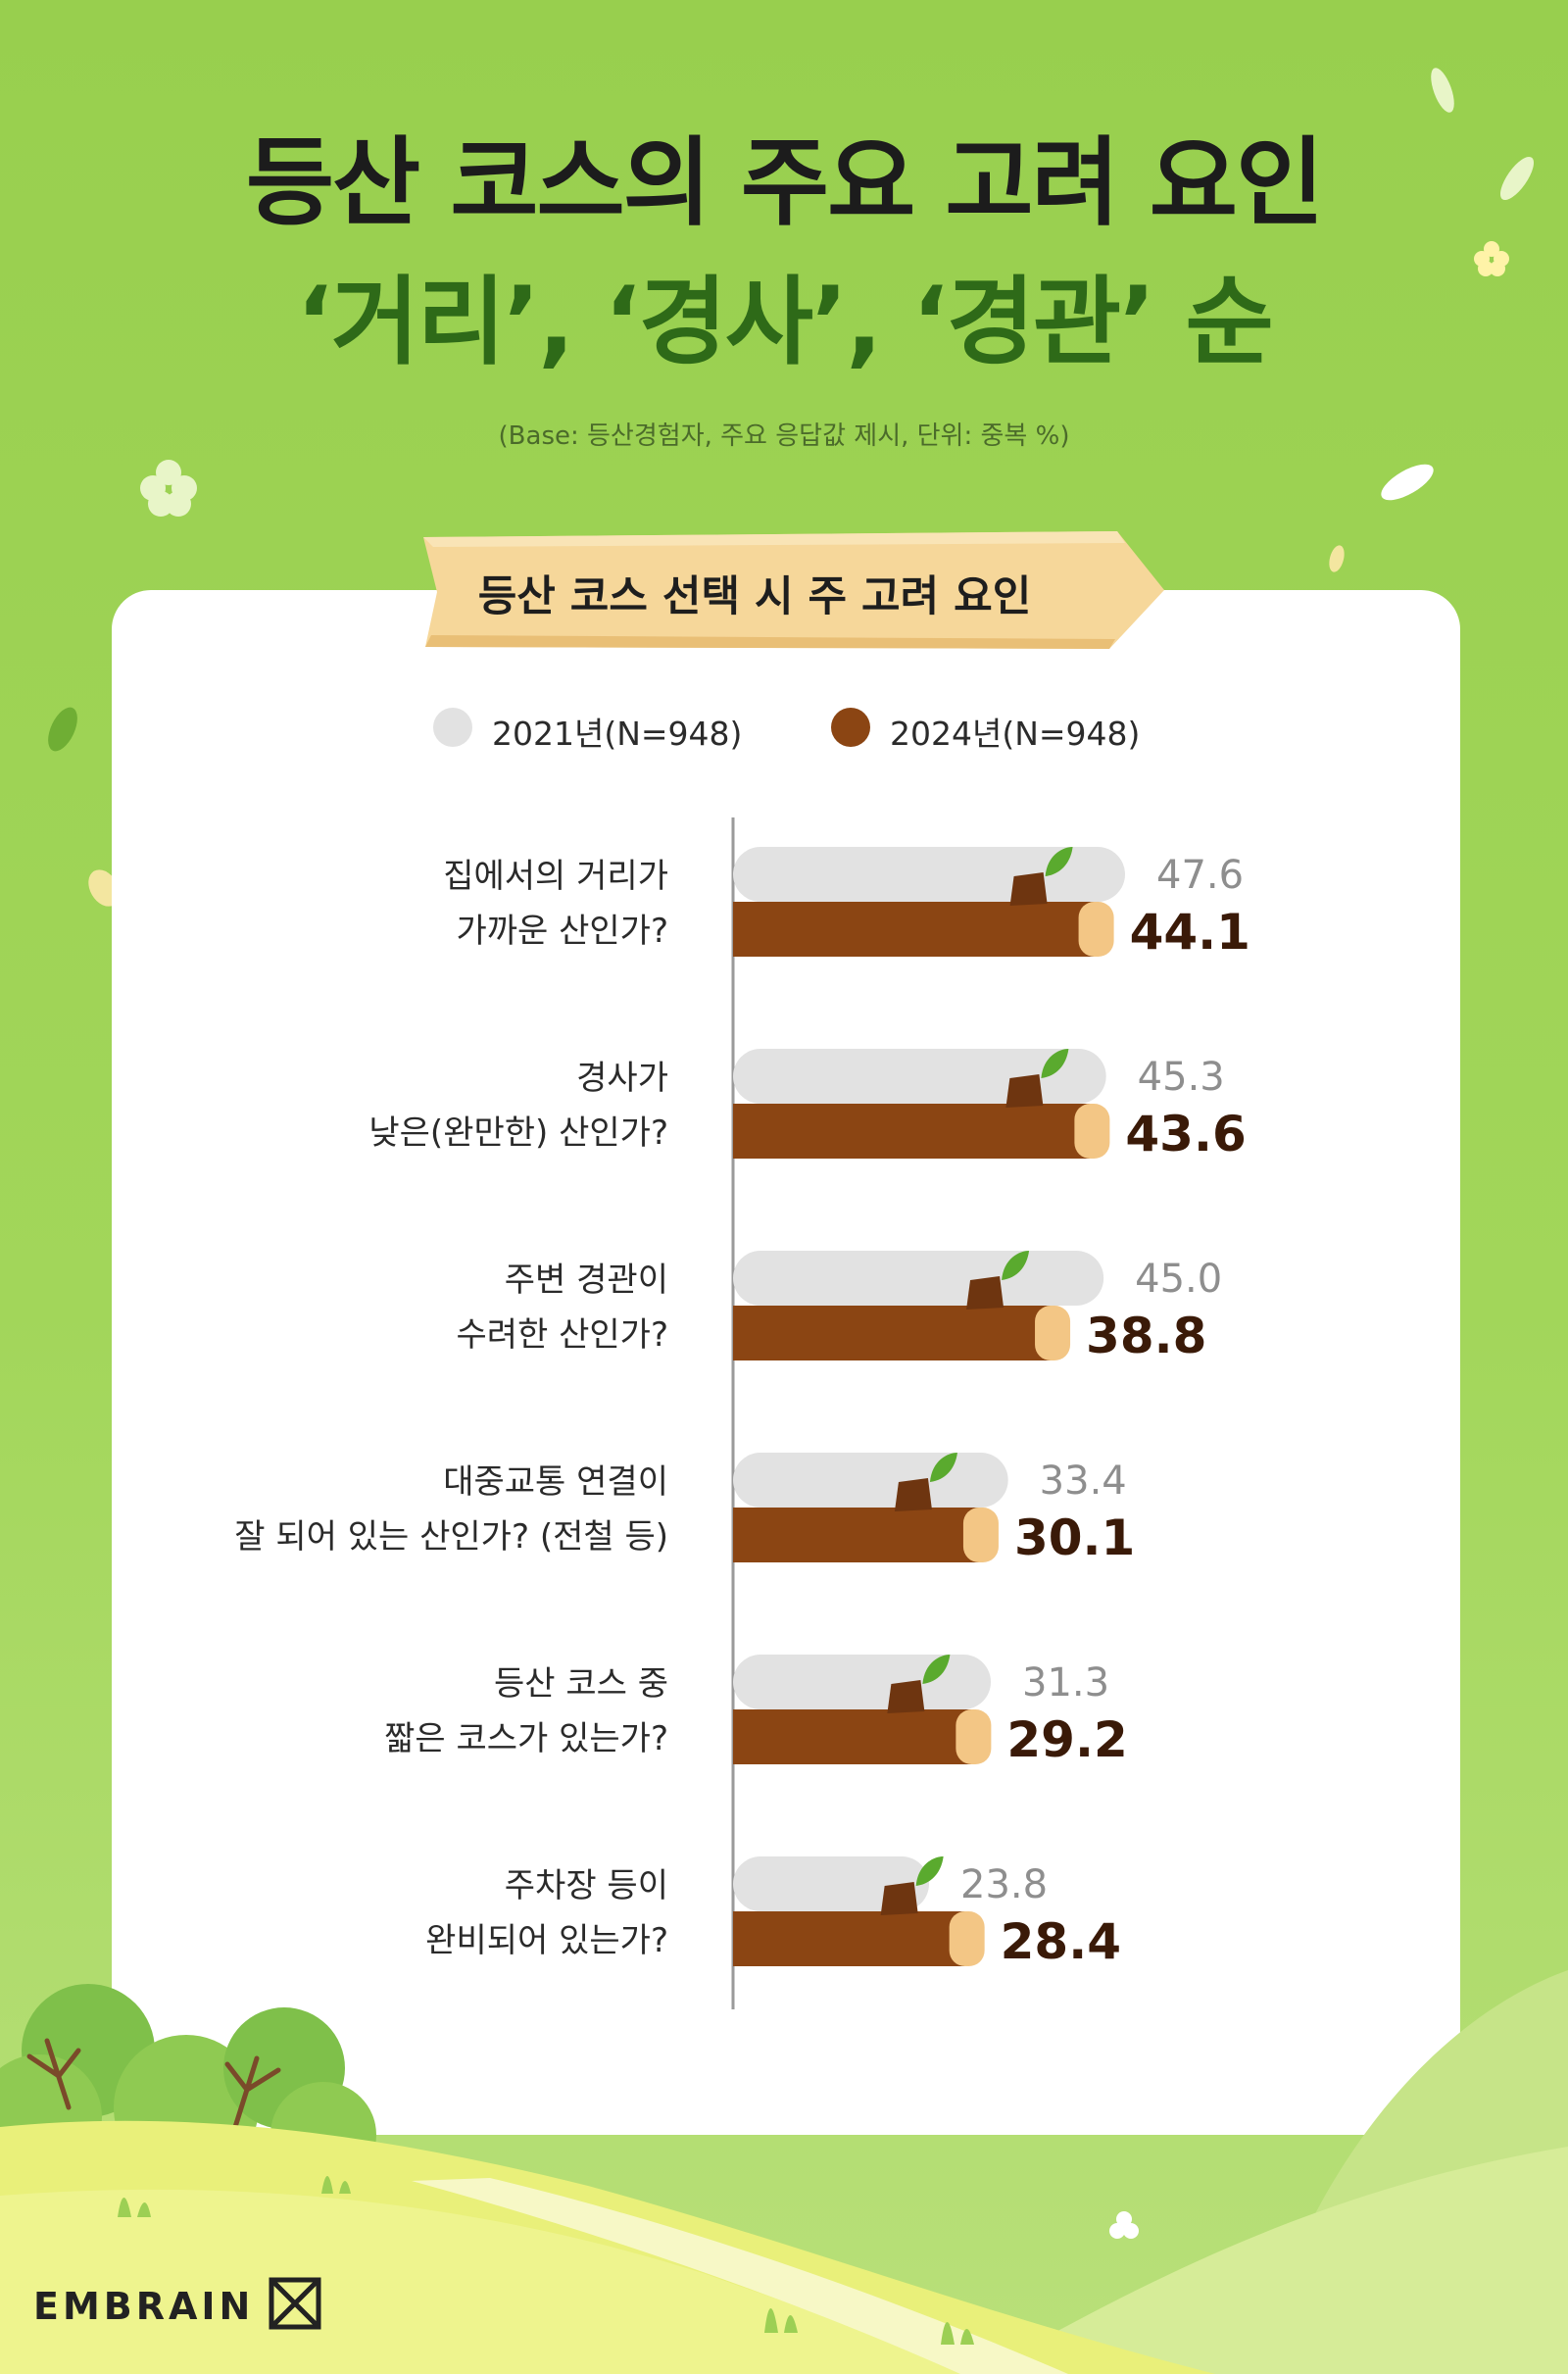  I want to click on legend-swatch-2021, so click(452, 727).